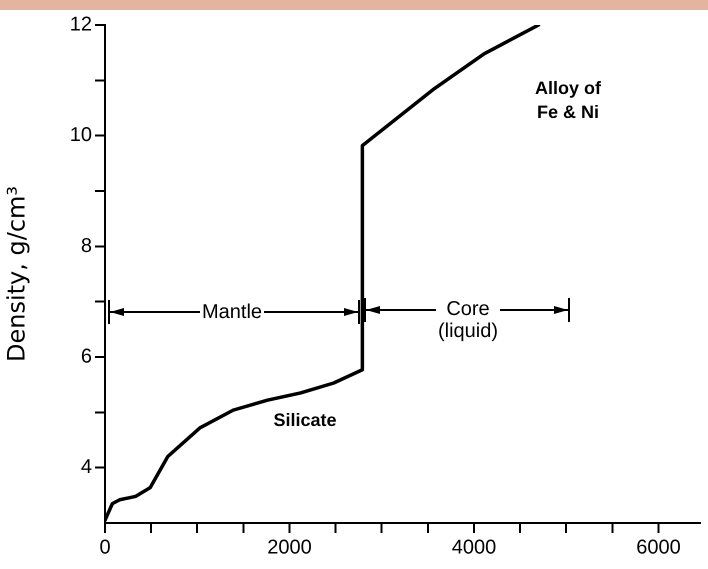 The height and width of the screenshot is (569, 708). What do you see at coordinates (658, 547) in the screenshot?
I see `x-tick-label: 6000` at bounding box center [658, 547].